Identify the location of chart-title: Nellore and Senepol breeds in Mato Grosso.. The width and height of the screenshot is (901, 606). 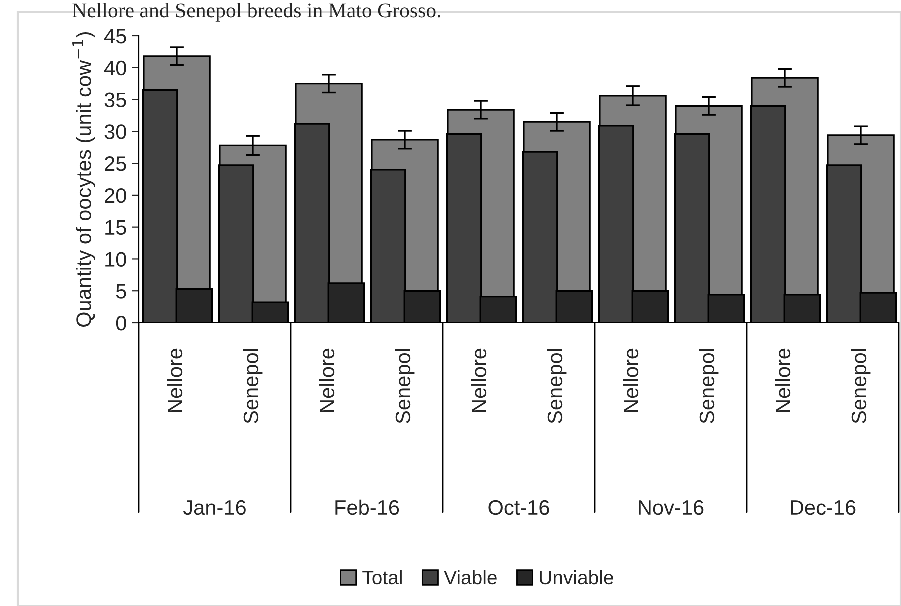
(256, 12).